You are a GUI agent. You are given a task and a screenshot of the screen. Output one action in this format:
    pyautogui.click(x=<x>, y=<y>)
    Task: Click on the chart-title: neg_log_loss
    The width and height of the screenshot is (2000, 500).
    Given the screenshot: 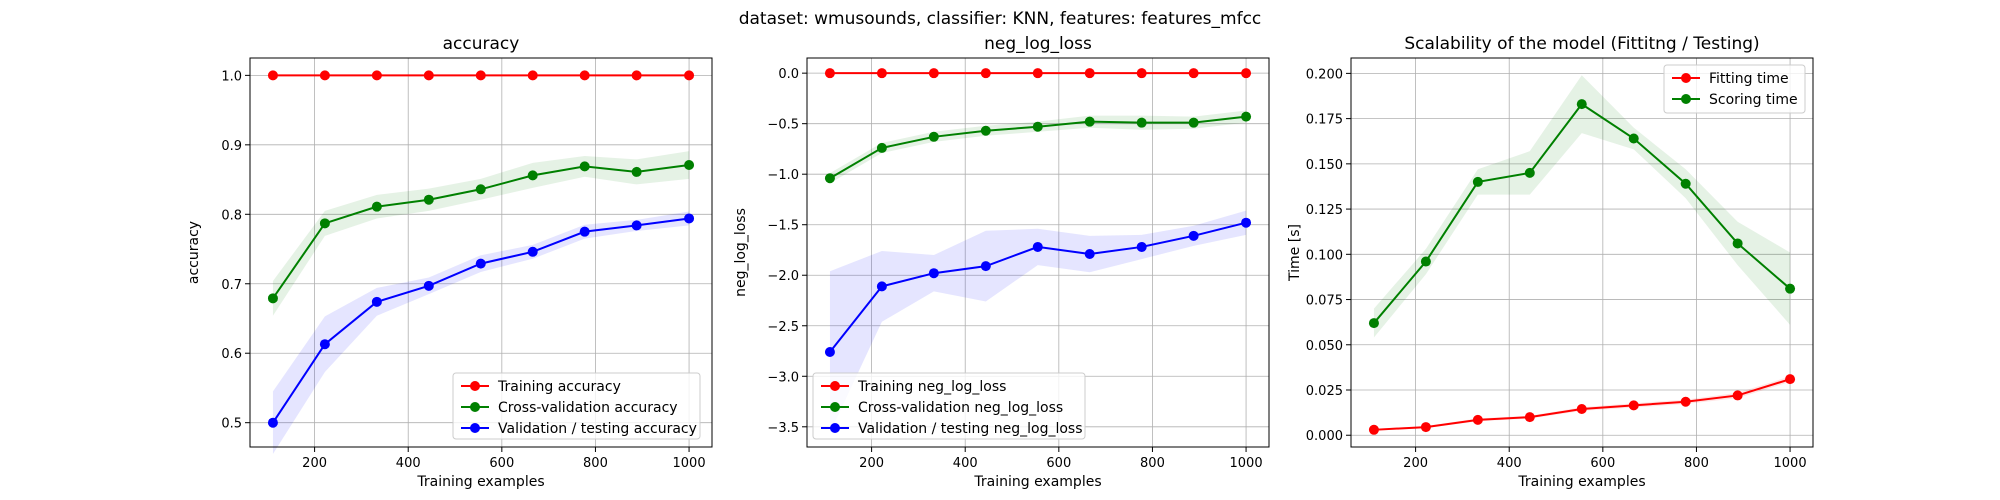 What is the action you would take?
    pyautogui.click(x=1038, y=44)
    